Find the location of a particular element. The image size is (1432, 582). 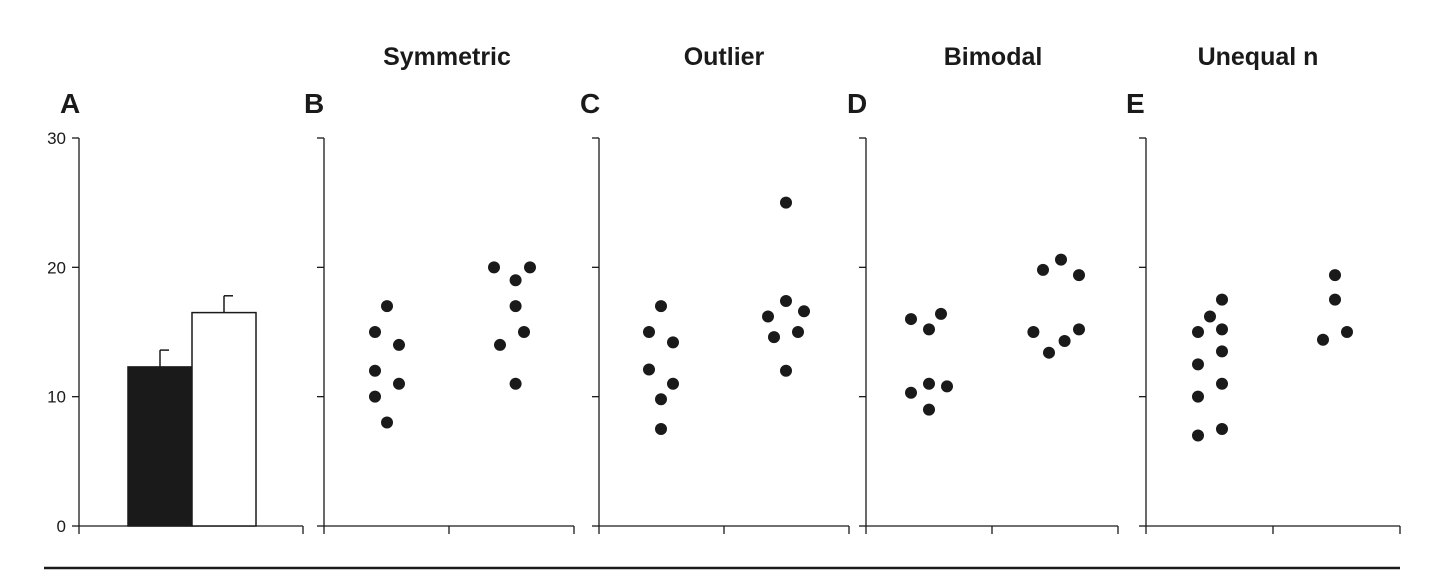

panel-letter: D is located at coordinates (857, 103).